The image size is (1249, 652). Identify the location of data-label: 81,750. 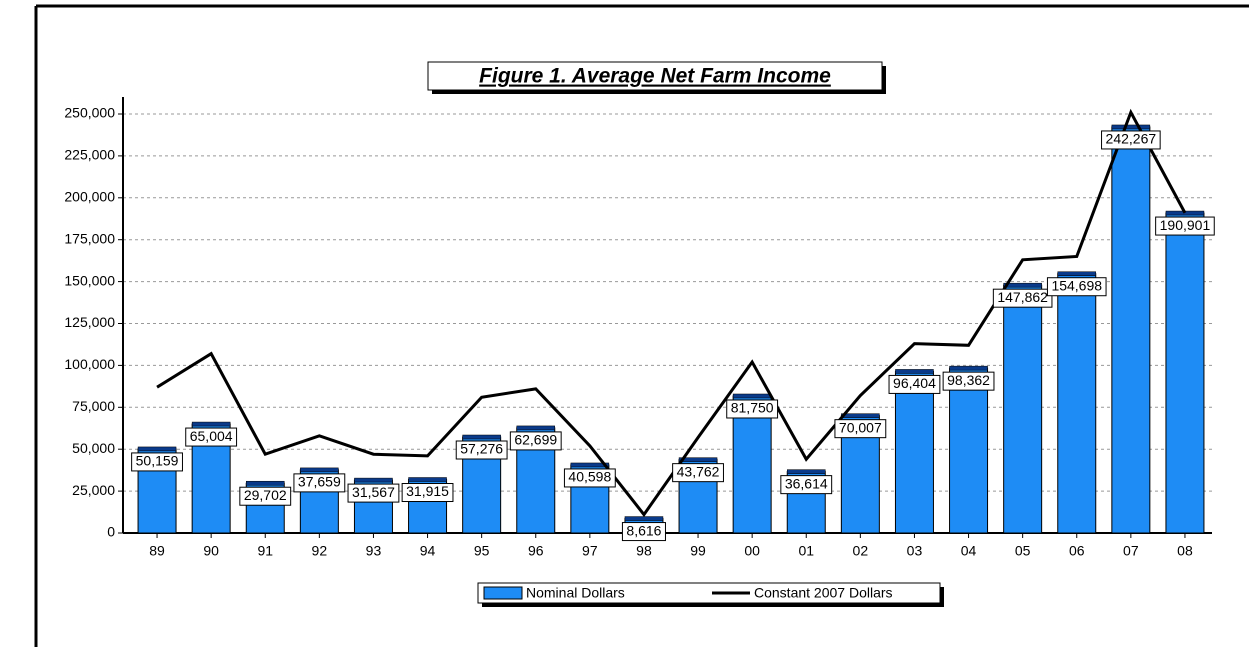
(752, 408).